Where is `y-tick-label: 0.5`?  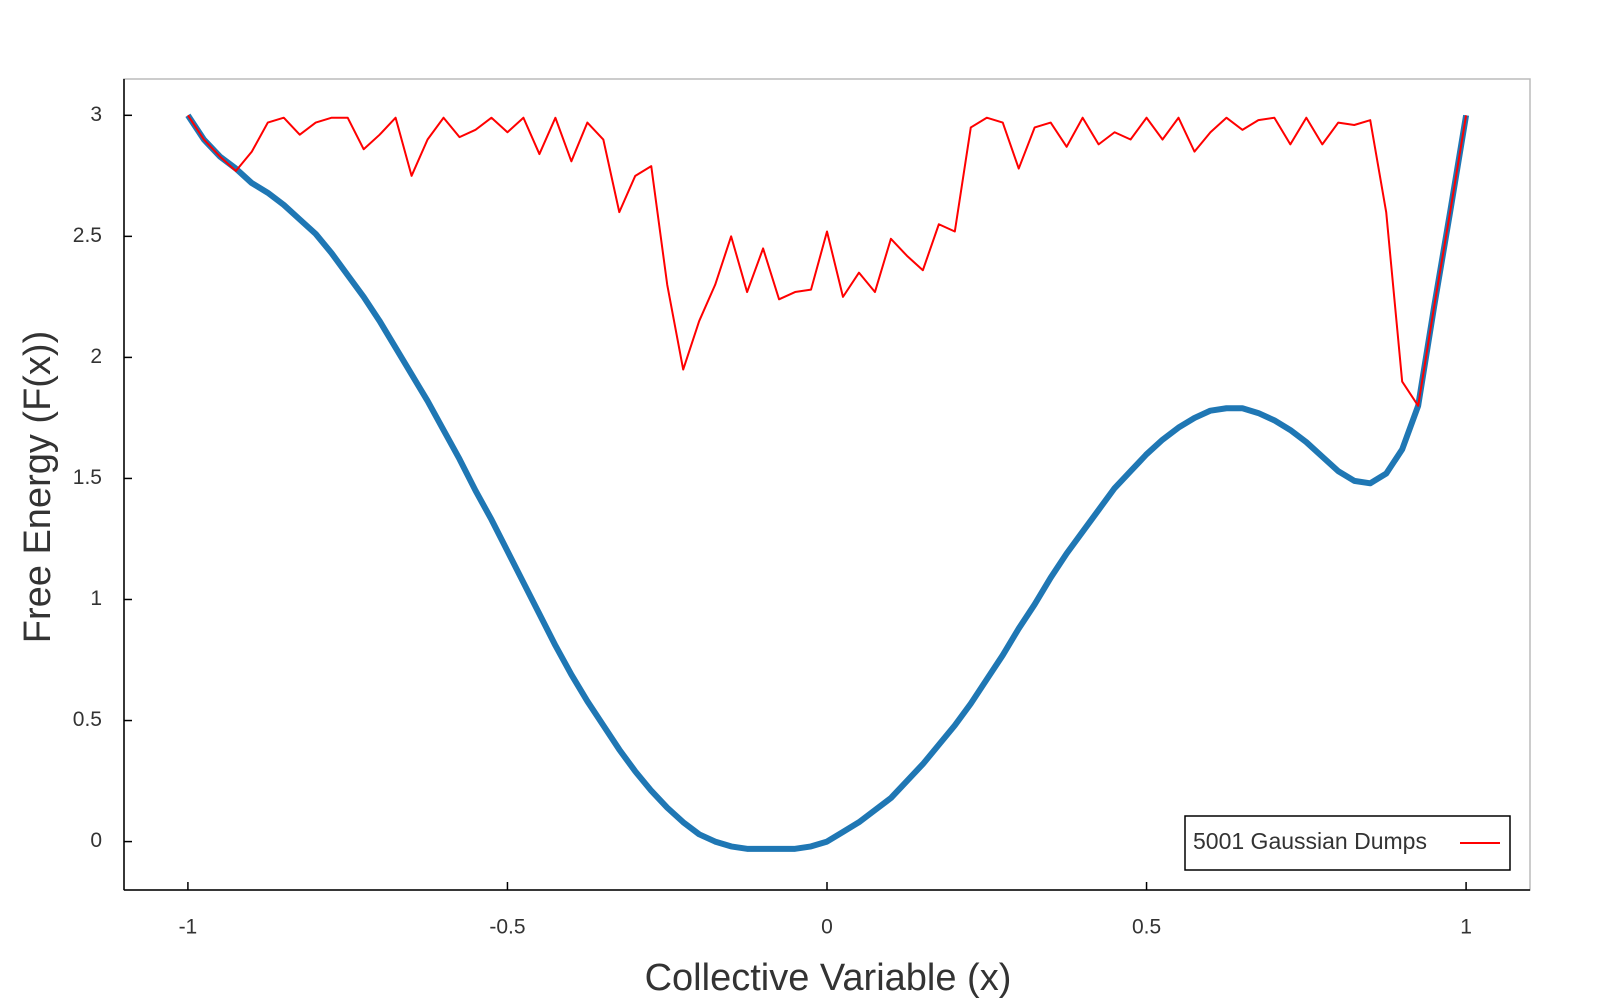 y-tick-label: 0.5 is located at coordinates (87, 719).